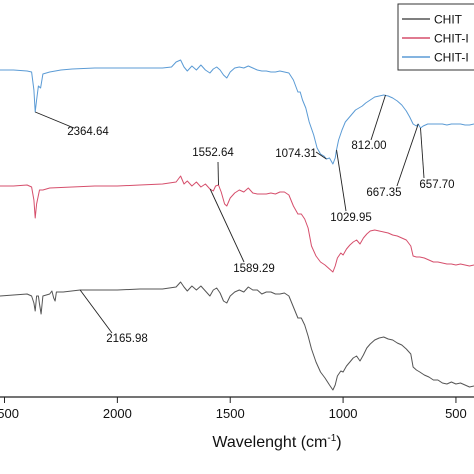  I want to click on legend: CHIT CHIT-I CHIT-I, so click(435, 37).